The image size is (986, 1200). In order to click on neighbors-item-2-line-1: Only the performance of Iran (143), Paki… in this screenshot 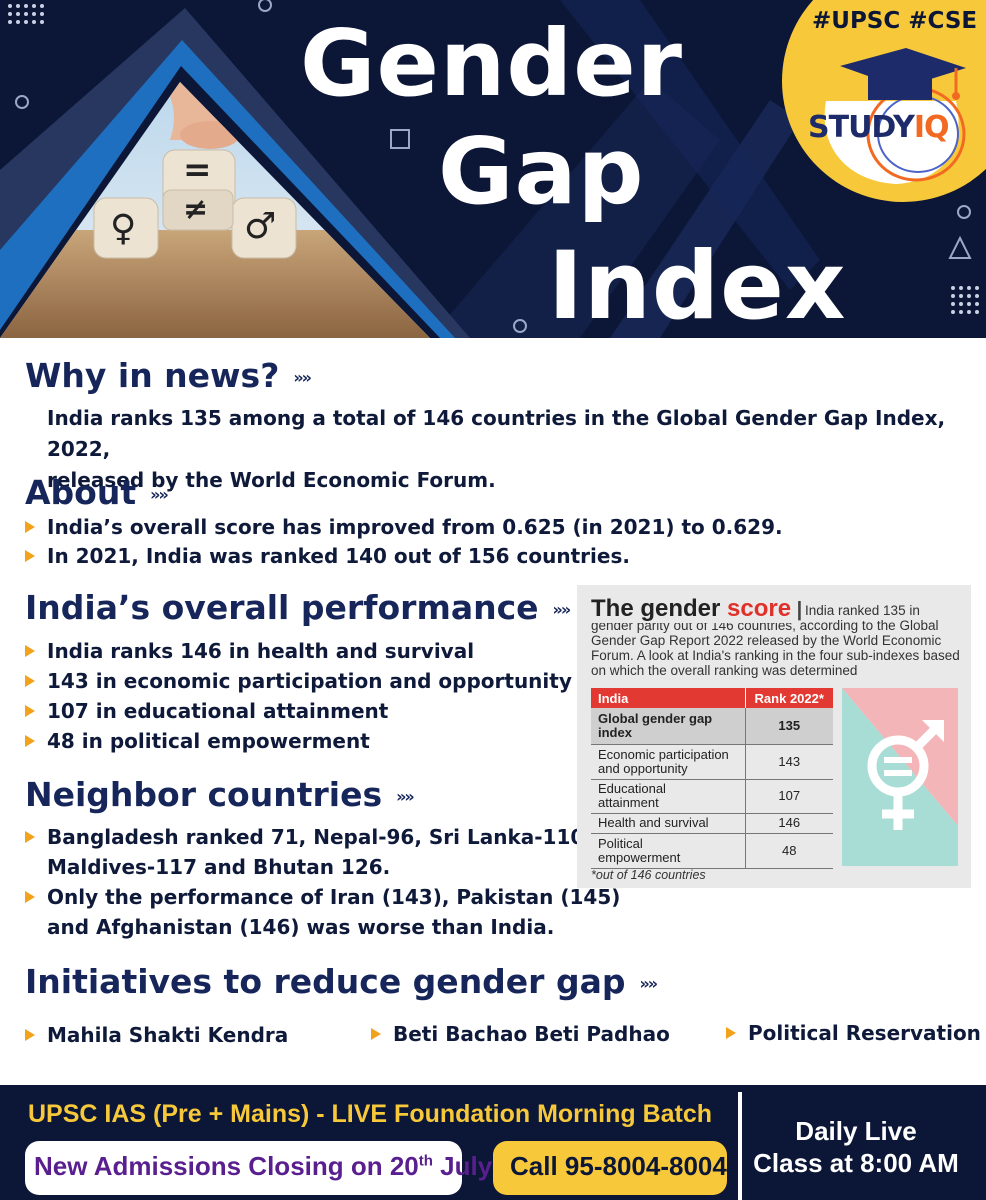, I will do `click(334, 897)`.